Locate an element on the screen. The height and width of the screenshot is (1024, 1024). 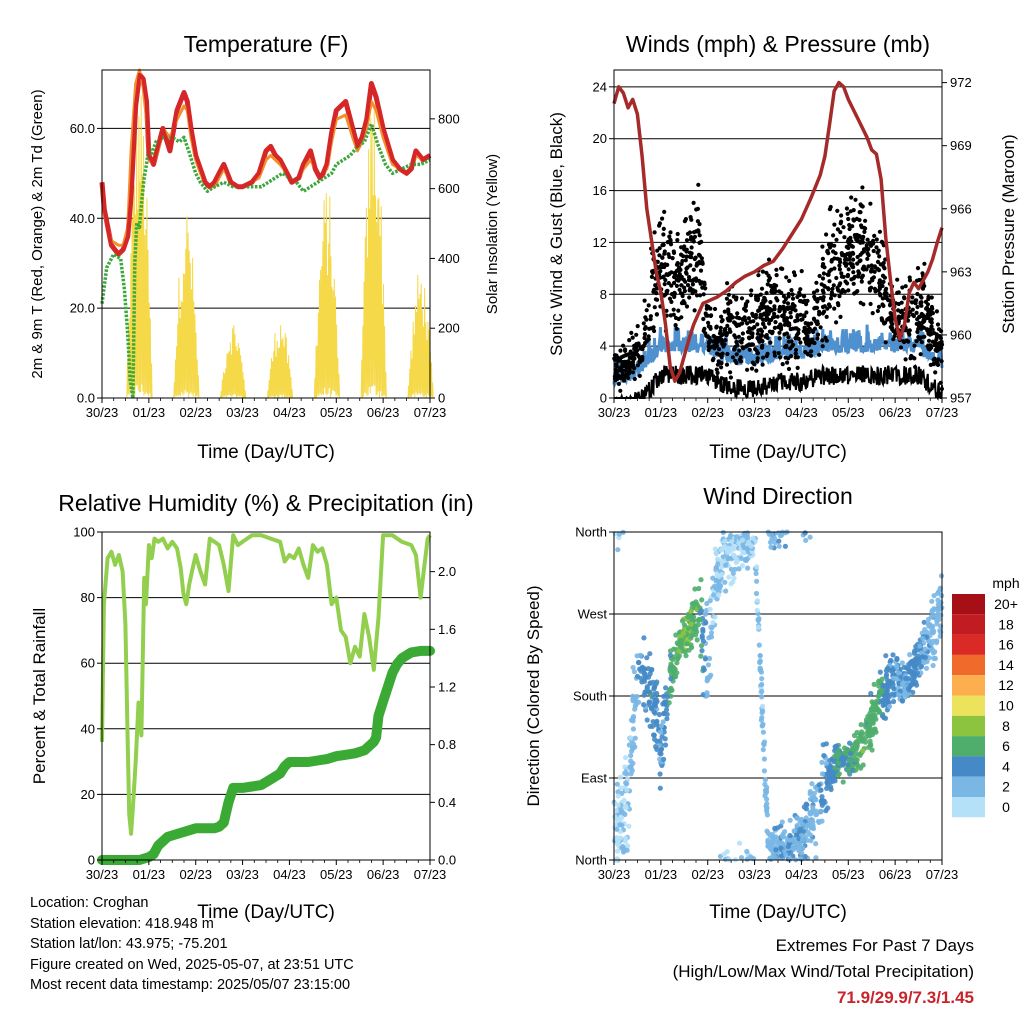
legend-label: 4 is located at coordinates (1006, 766).